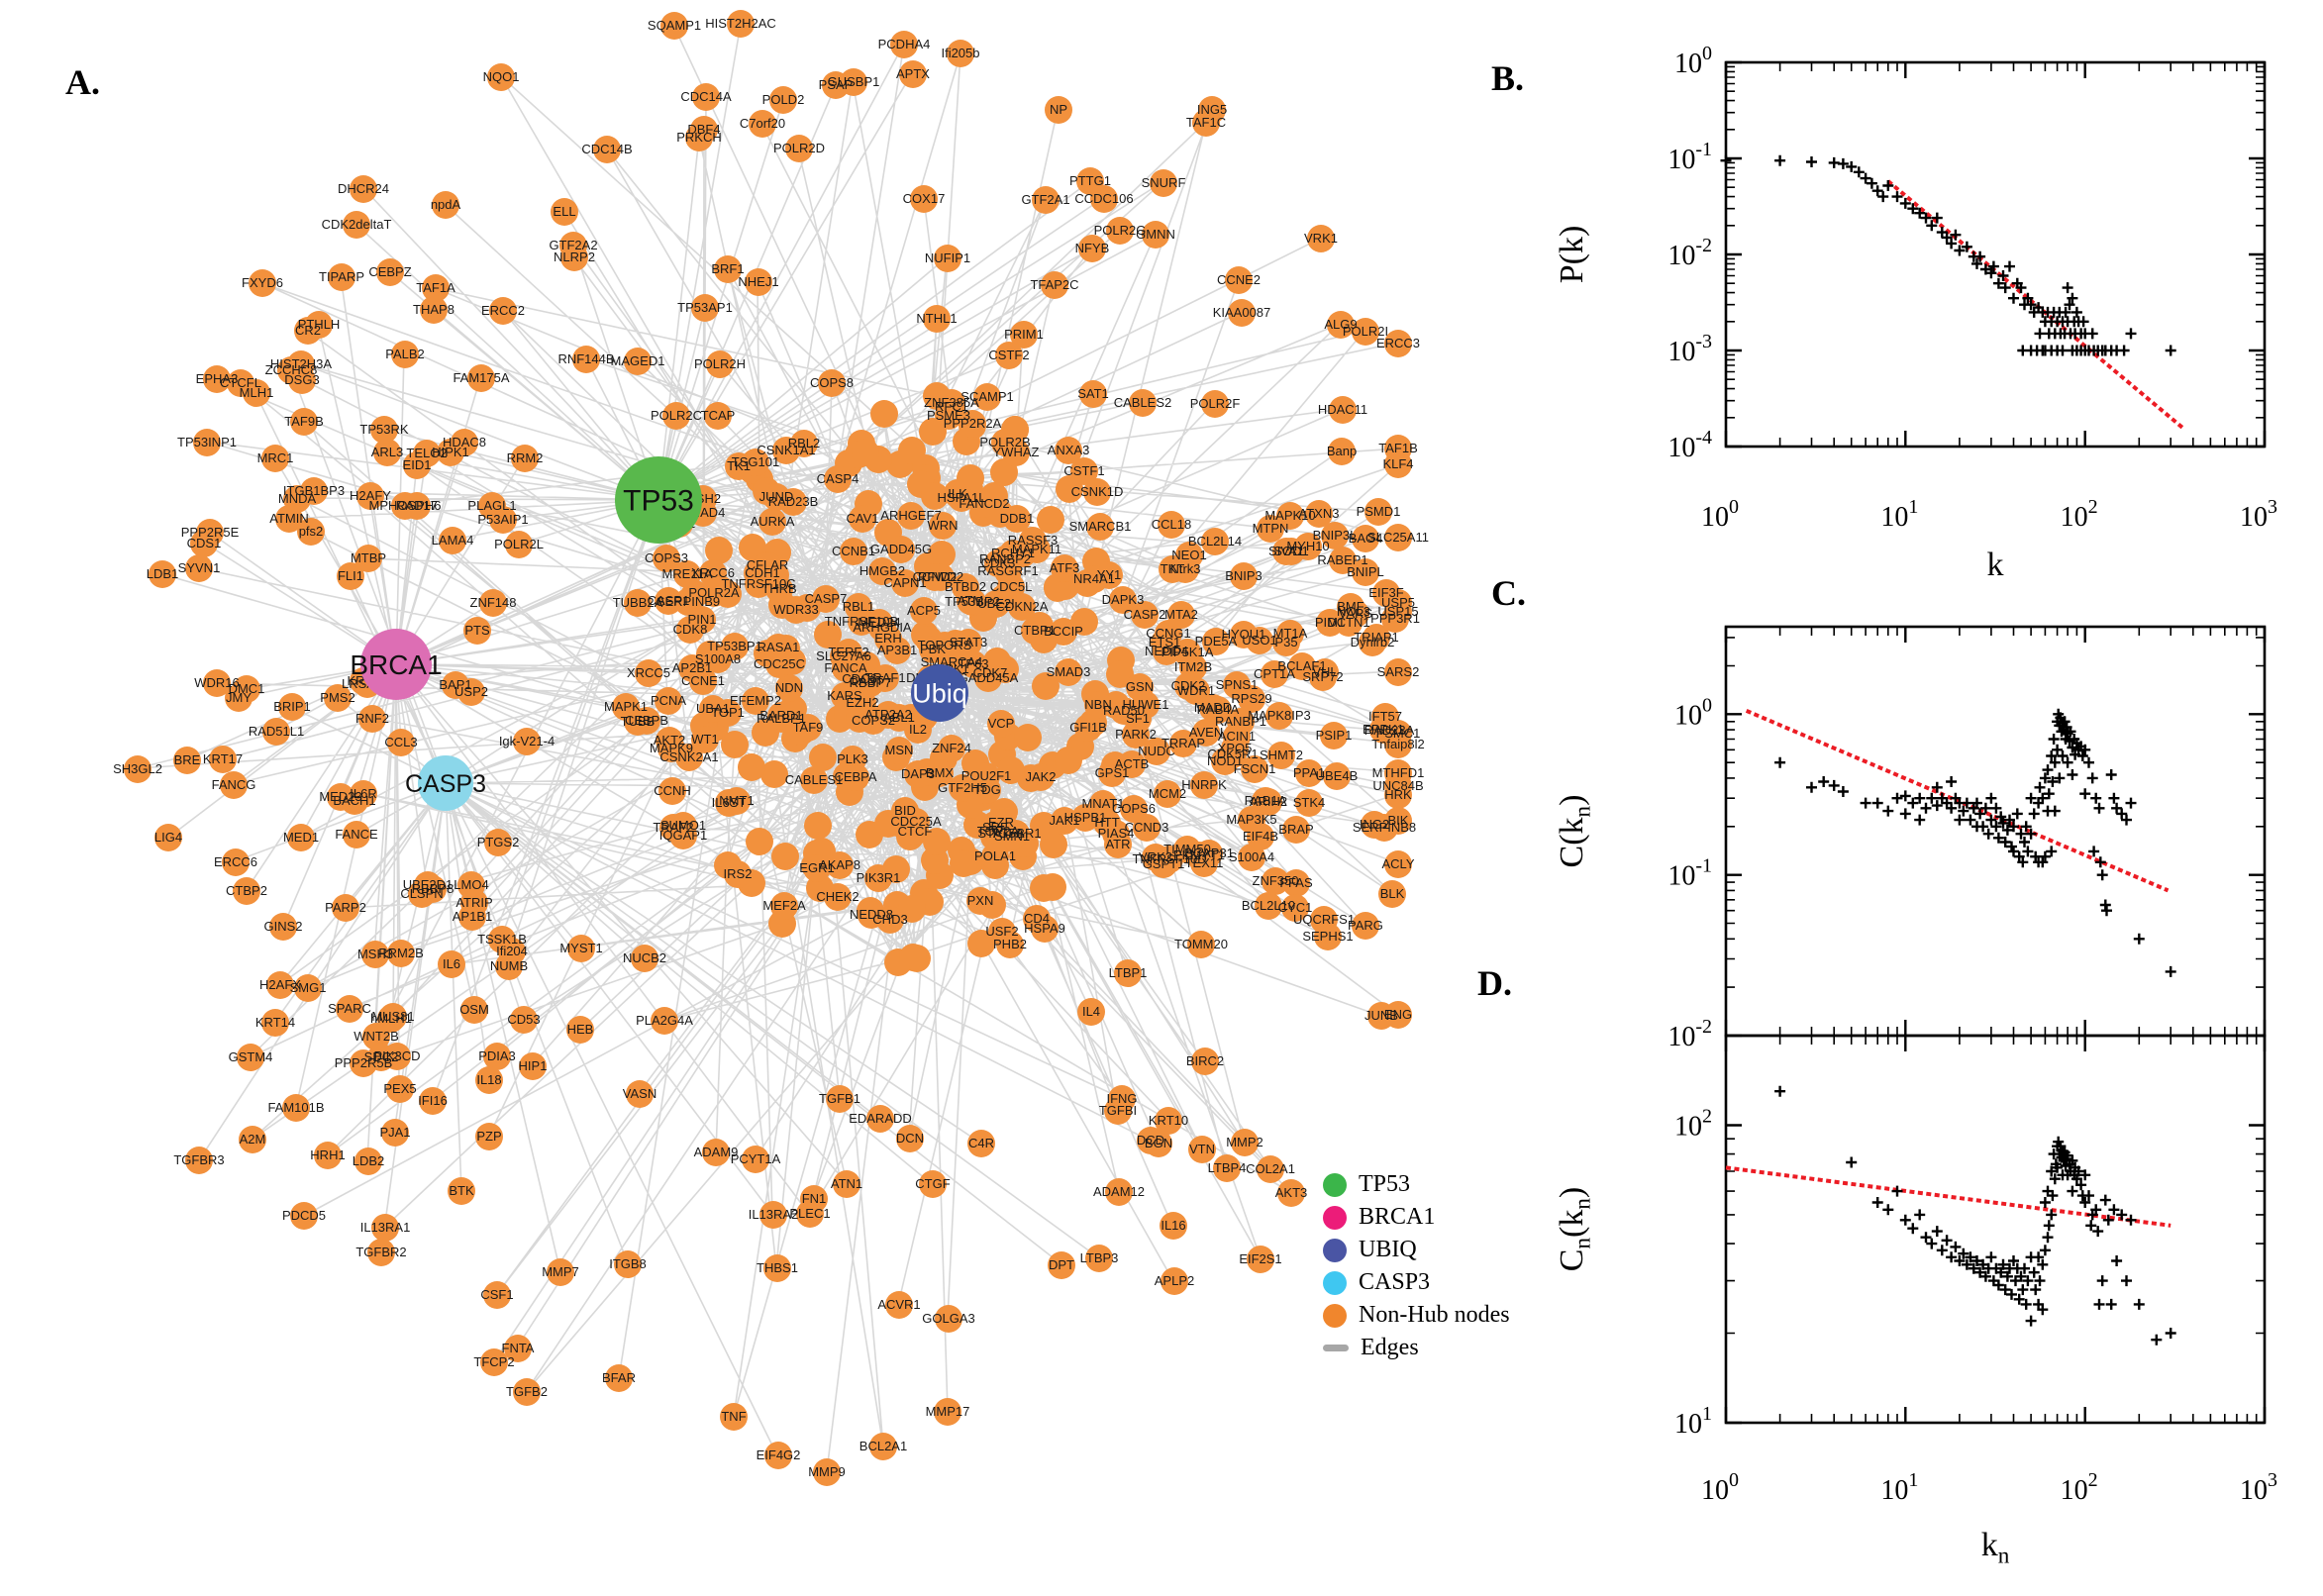  Describe the element at coordinates (396, 664) in the screenshot. I see `hub-node-brca1` at that location.